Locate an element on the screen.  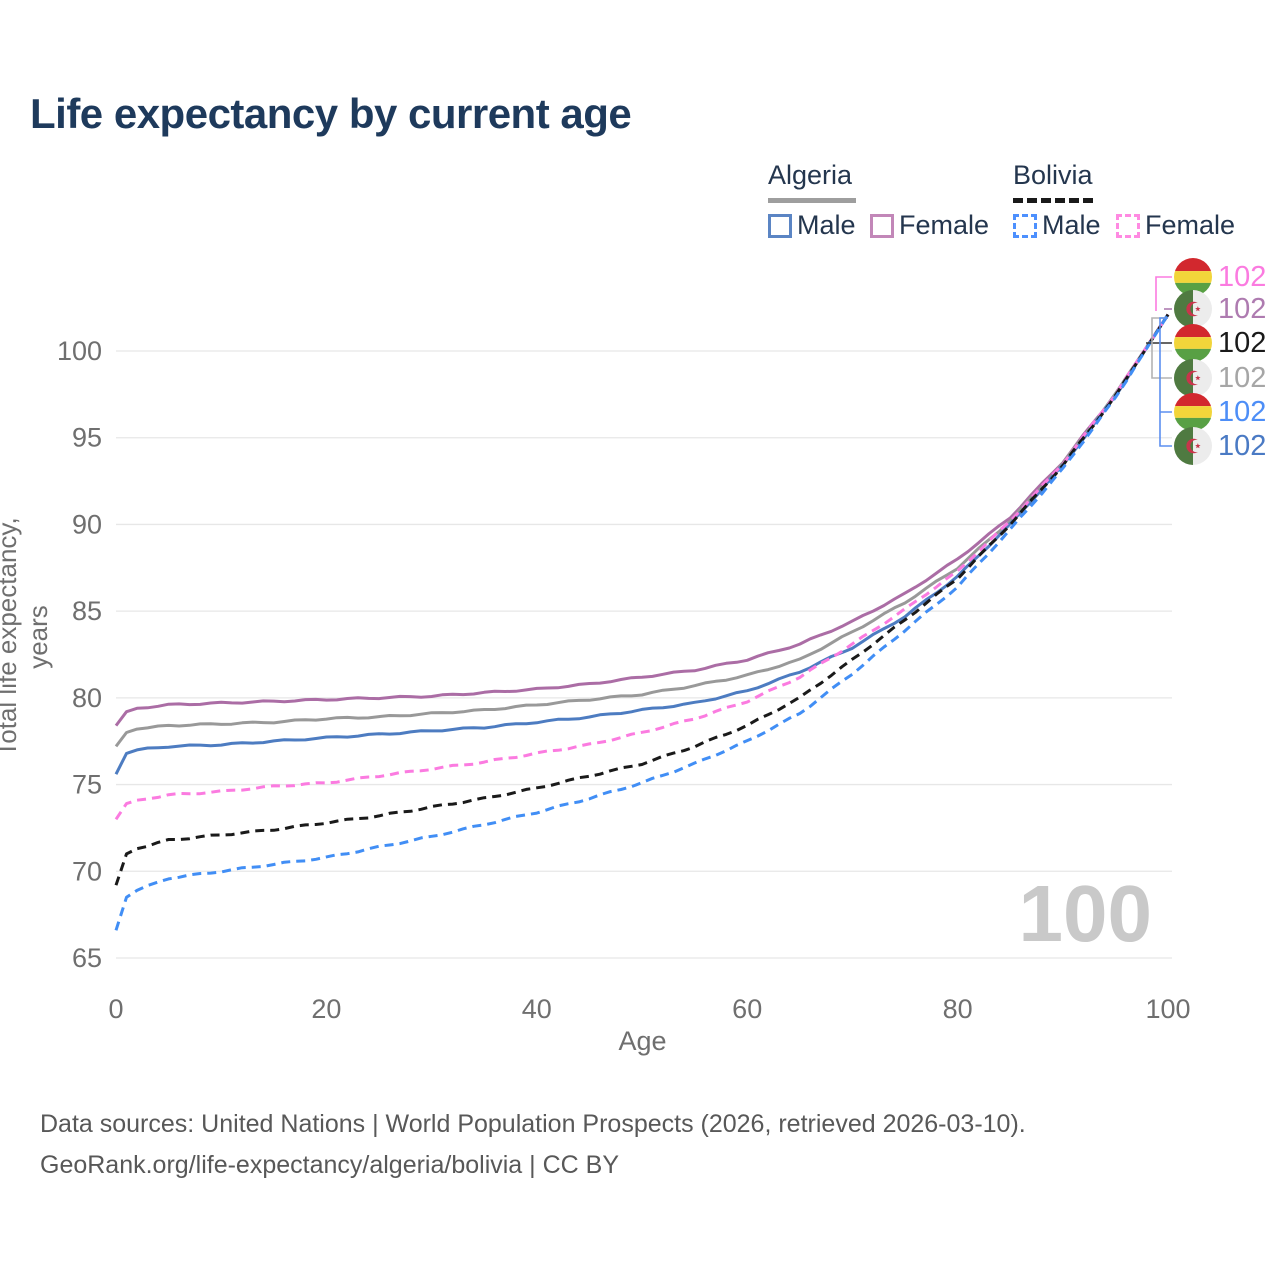
svg-text: 85 is located at coordinates (87, 611).